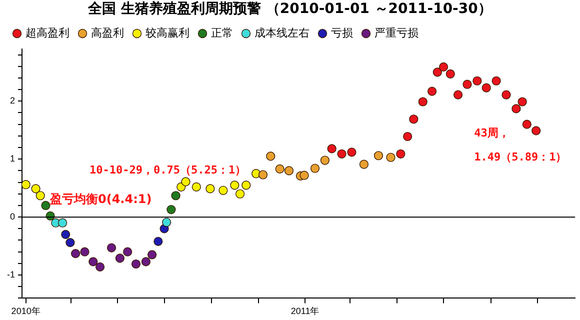 The image size is (580, 320). I want to click on legend-label: 较高赢利, so click(168, 33).